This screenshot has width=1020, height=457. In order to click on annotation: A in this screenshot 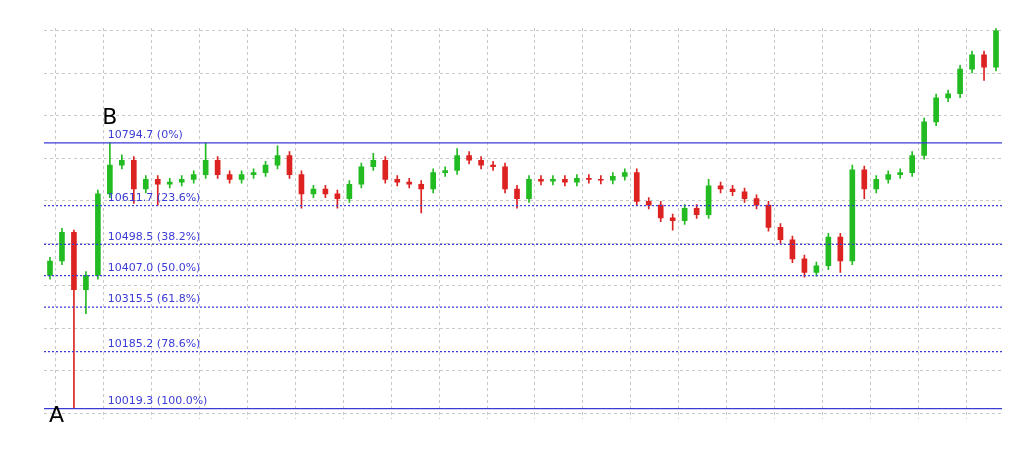, I will do `click(56, 415)`.